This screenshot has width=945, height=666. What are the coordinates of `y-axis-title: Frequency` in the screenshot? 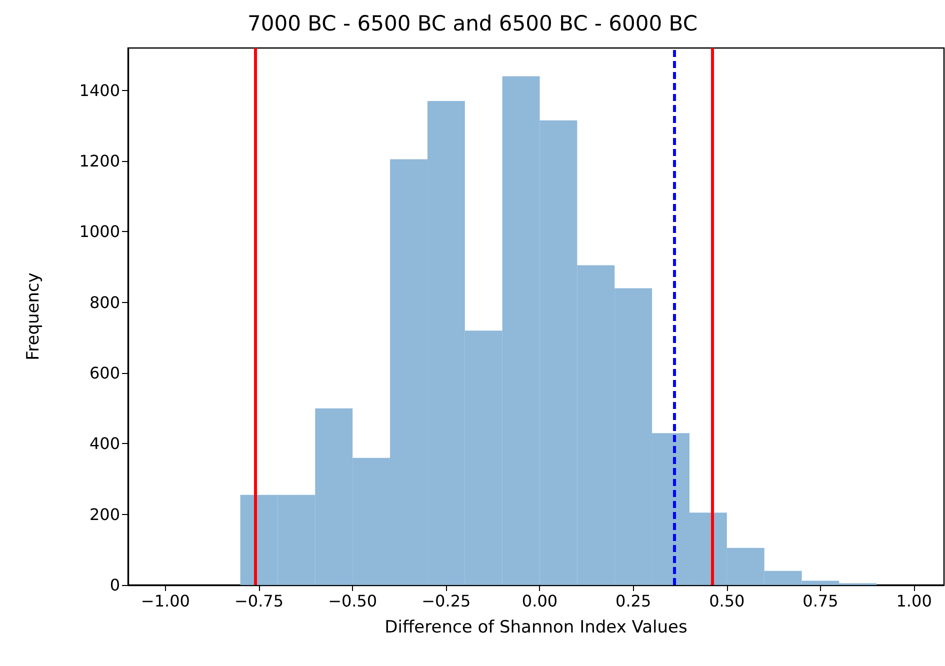 It's located at (34, 316).